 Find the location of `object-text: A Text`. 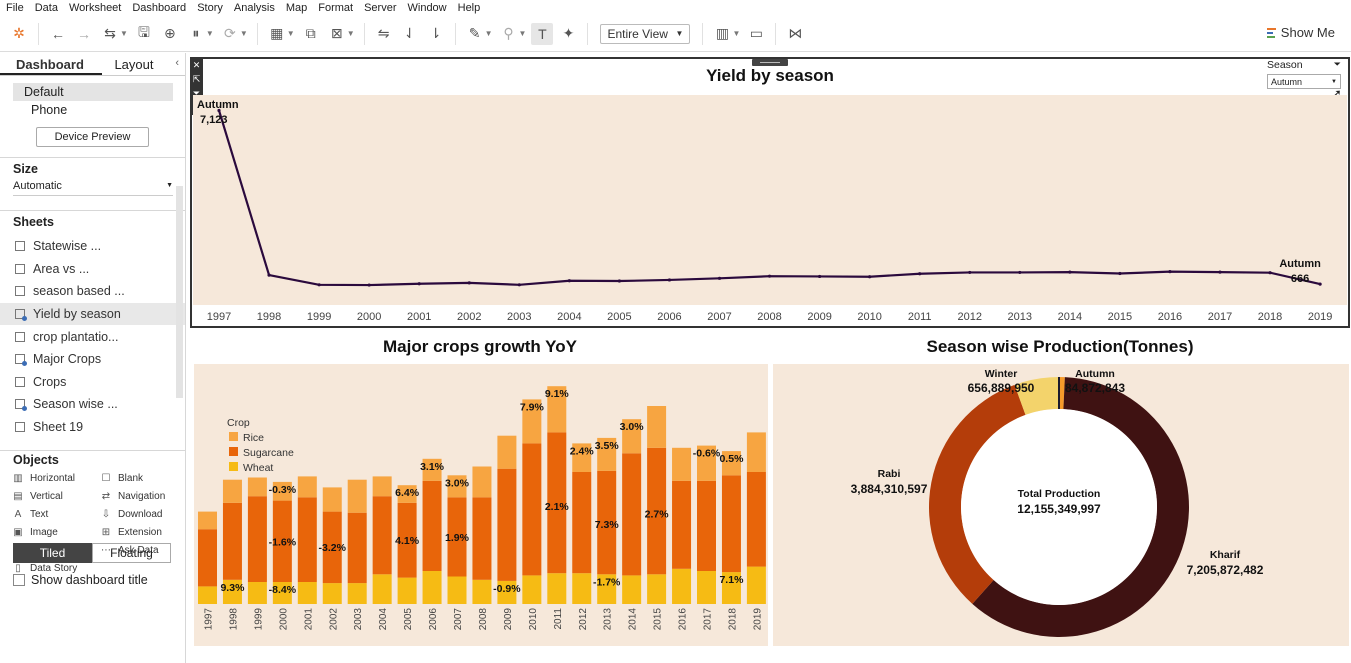

object-text: A Text is located at coordinates (57, 514).